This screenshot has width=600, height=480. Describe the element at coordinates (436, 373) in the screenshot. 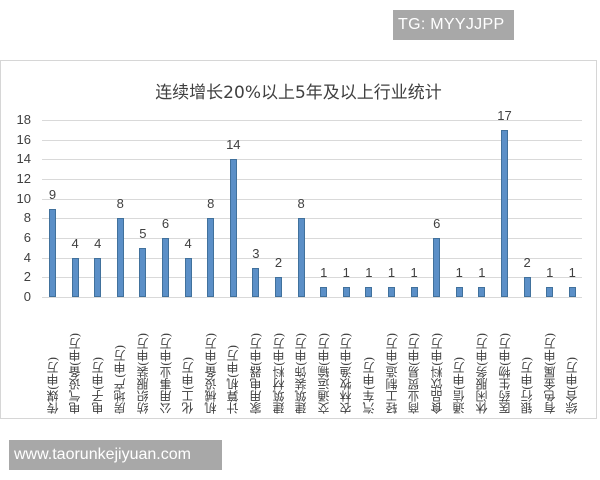

I see `x-category-label: 食品饮料(申万)` at that location.